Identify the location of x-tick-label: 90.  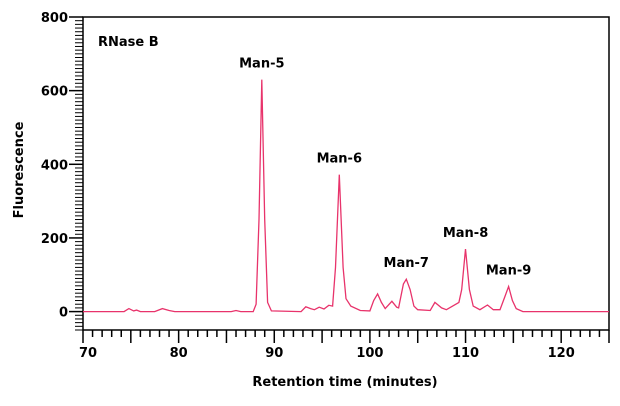
(274, 353).